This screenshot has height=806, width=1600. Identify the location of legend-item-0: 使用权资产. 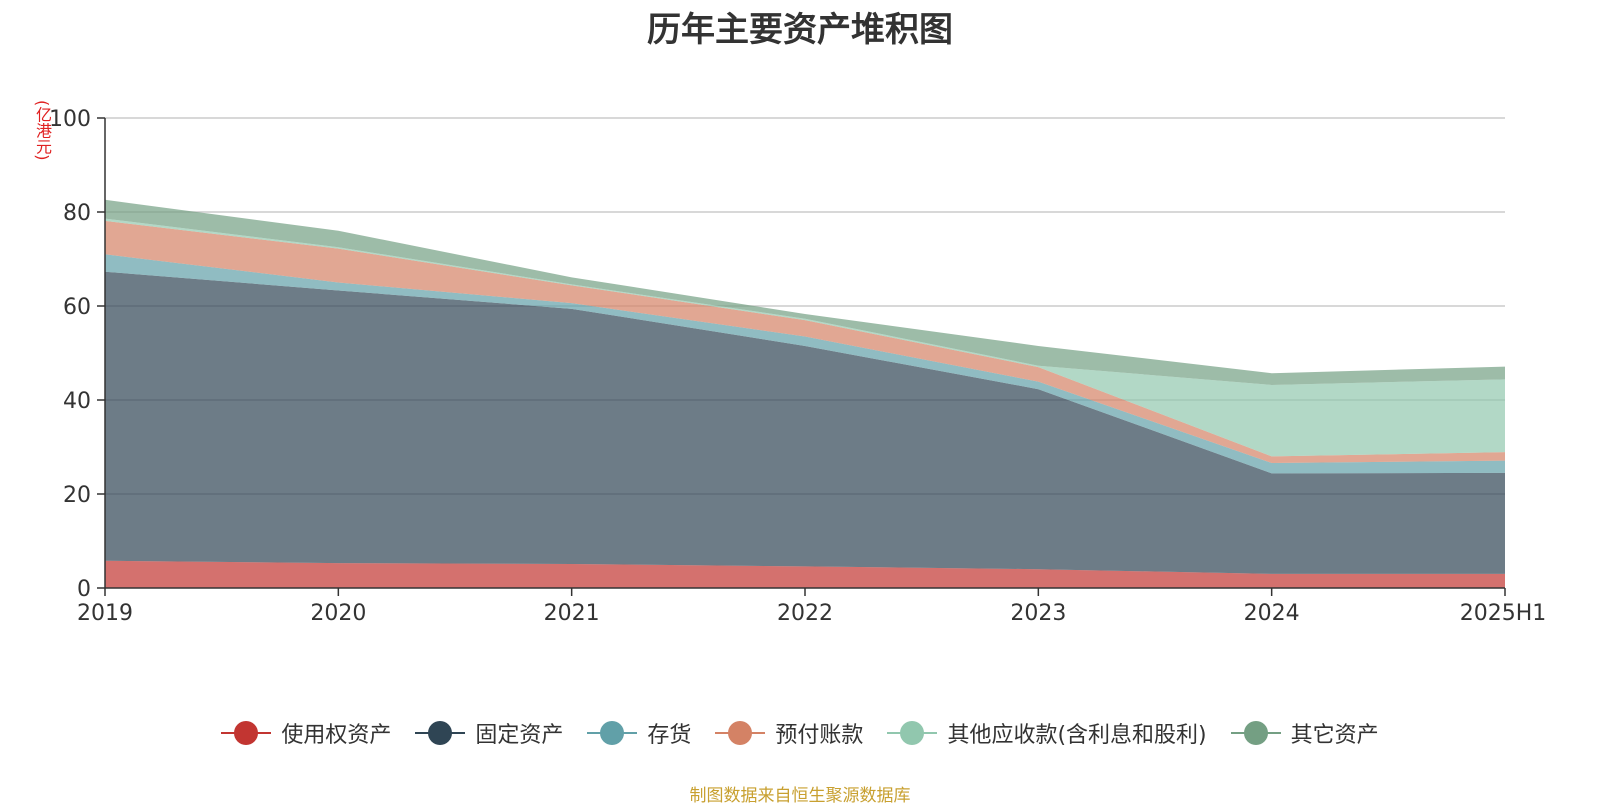
(306, 733).